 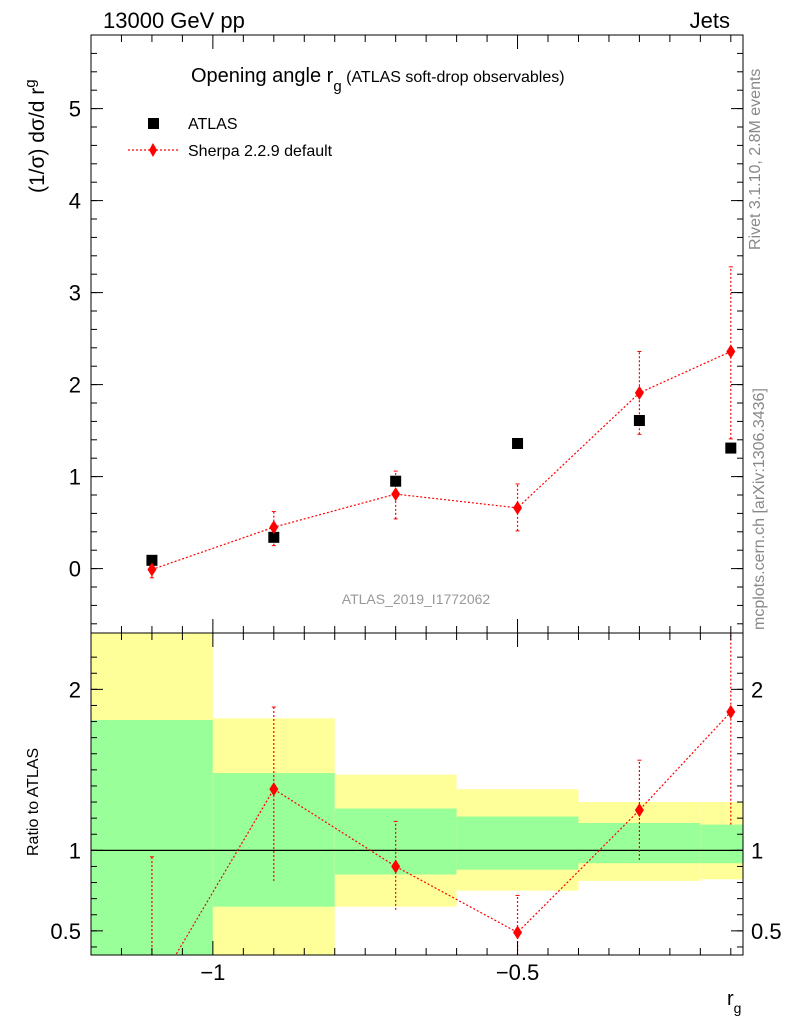 I want to click on energy-label: 13000 GeV pp, so click(x=174, y=20).